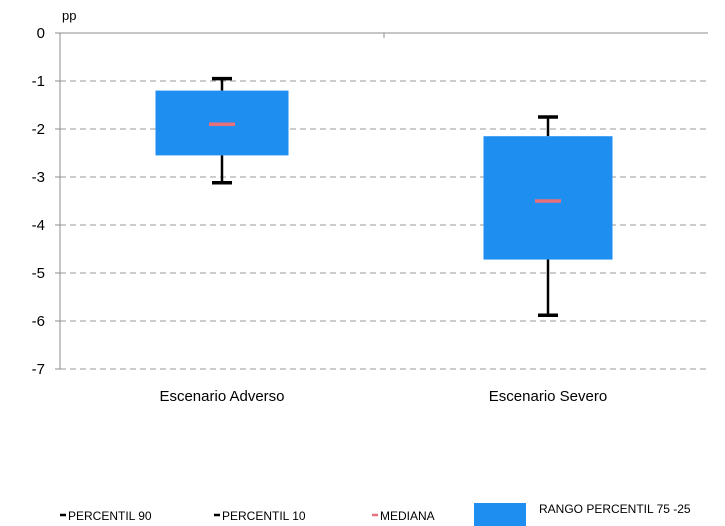 The image size is (725, 526). Describe the element at coordinates (407, 516) in the screenshot. I see `legend-label-median: MEDIANA` at that location.